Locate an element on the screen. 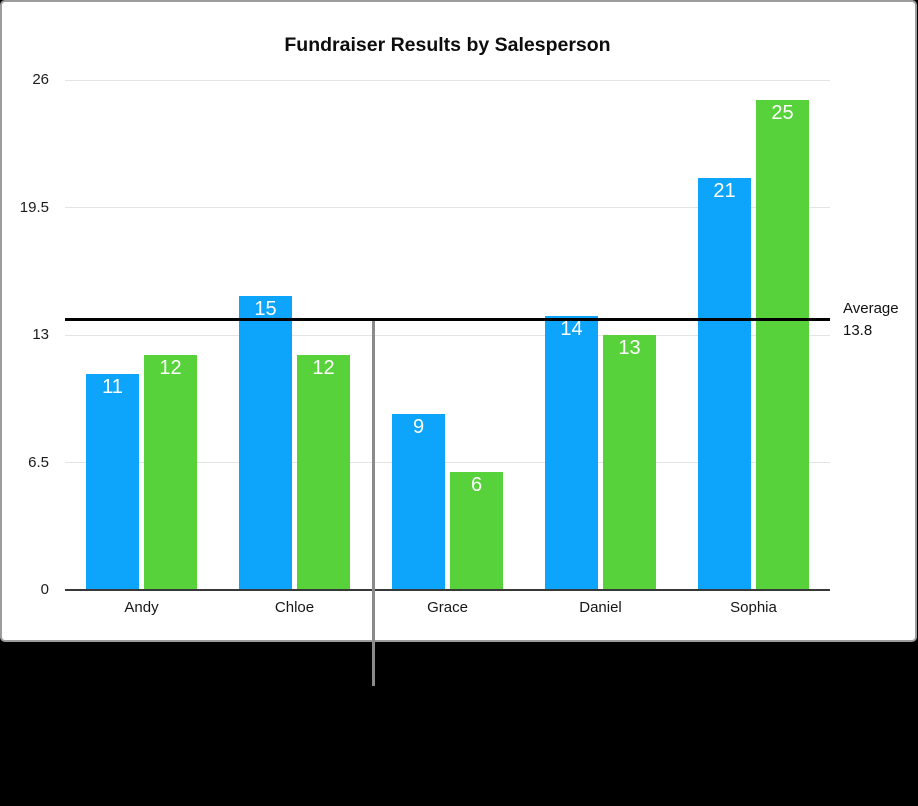 The height and width of the screenshot is (806, 918). y-tick-label: 26 is located at coordinates (40, 80).